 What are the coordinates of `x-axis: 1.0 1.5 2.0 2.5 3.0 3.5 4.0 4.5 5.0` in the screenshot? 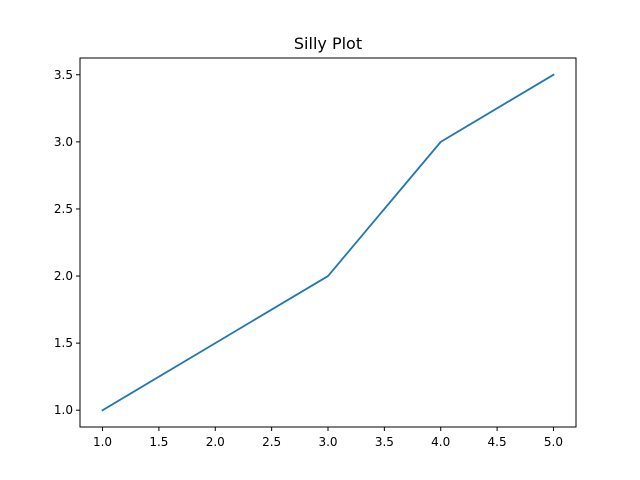 It's located at (328, 438).